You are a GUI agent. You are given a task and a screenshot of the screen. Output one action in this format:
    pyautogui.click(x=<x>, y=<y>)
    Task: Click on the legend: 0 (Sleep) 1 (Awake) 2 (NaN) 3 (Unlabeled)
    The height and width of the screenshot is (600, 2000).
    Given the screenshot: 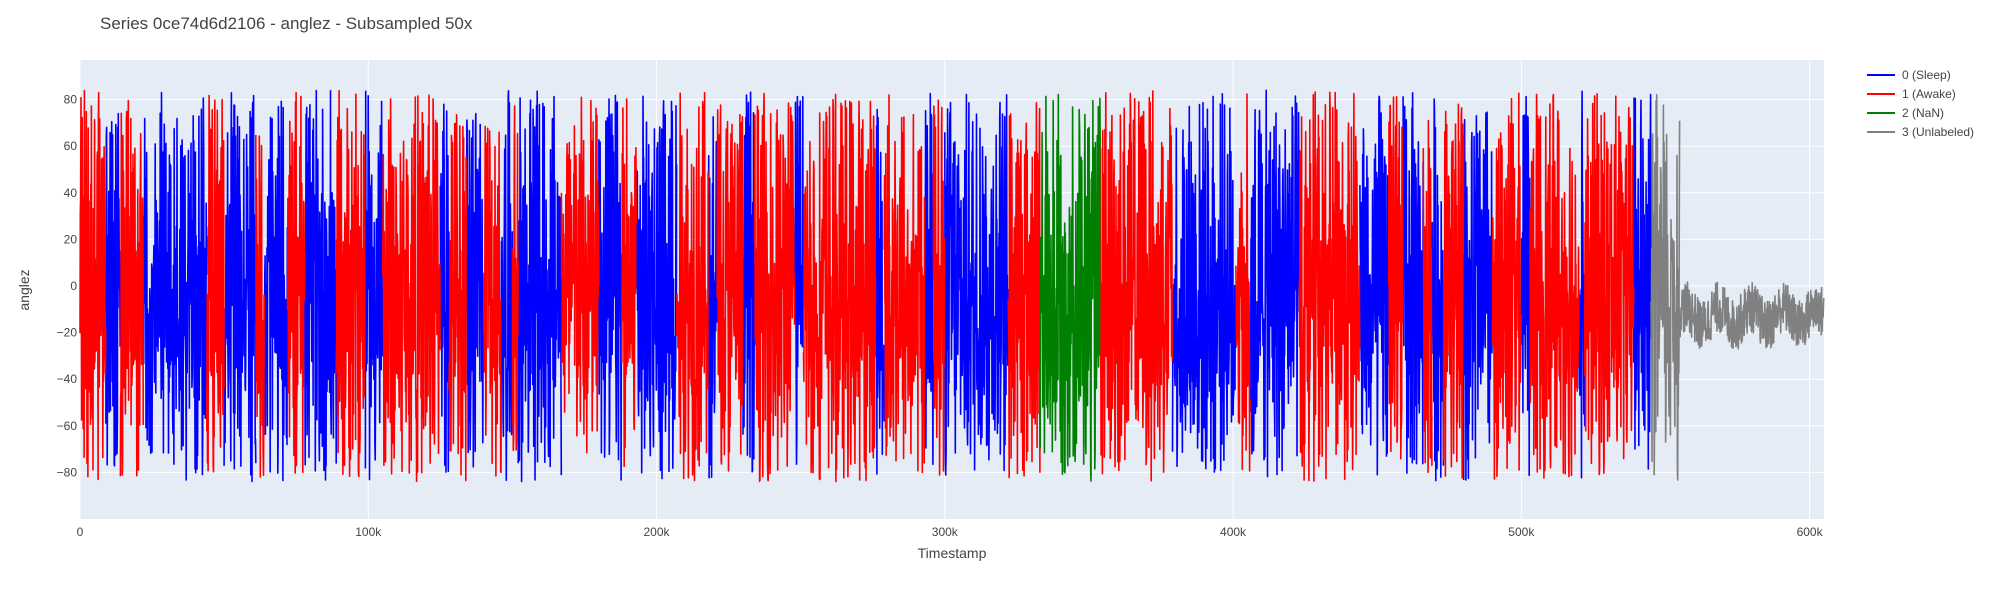 What is the action you would take?
    pyautogui.click(x=1920, y=103)
    